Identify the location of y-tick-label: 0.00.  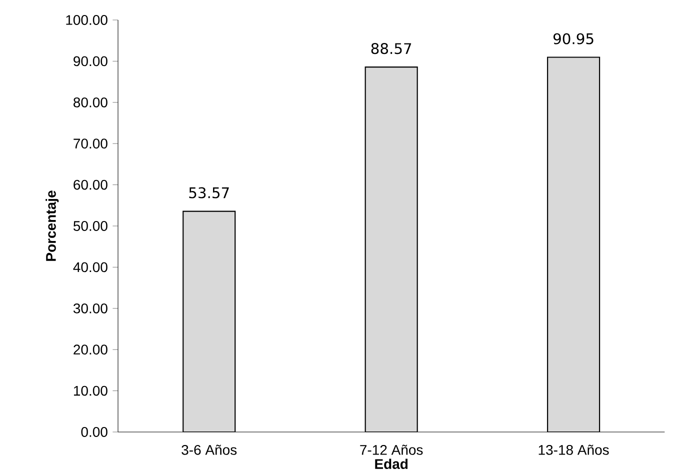
(94, 432).